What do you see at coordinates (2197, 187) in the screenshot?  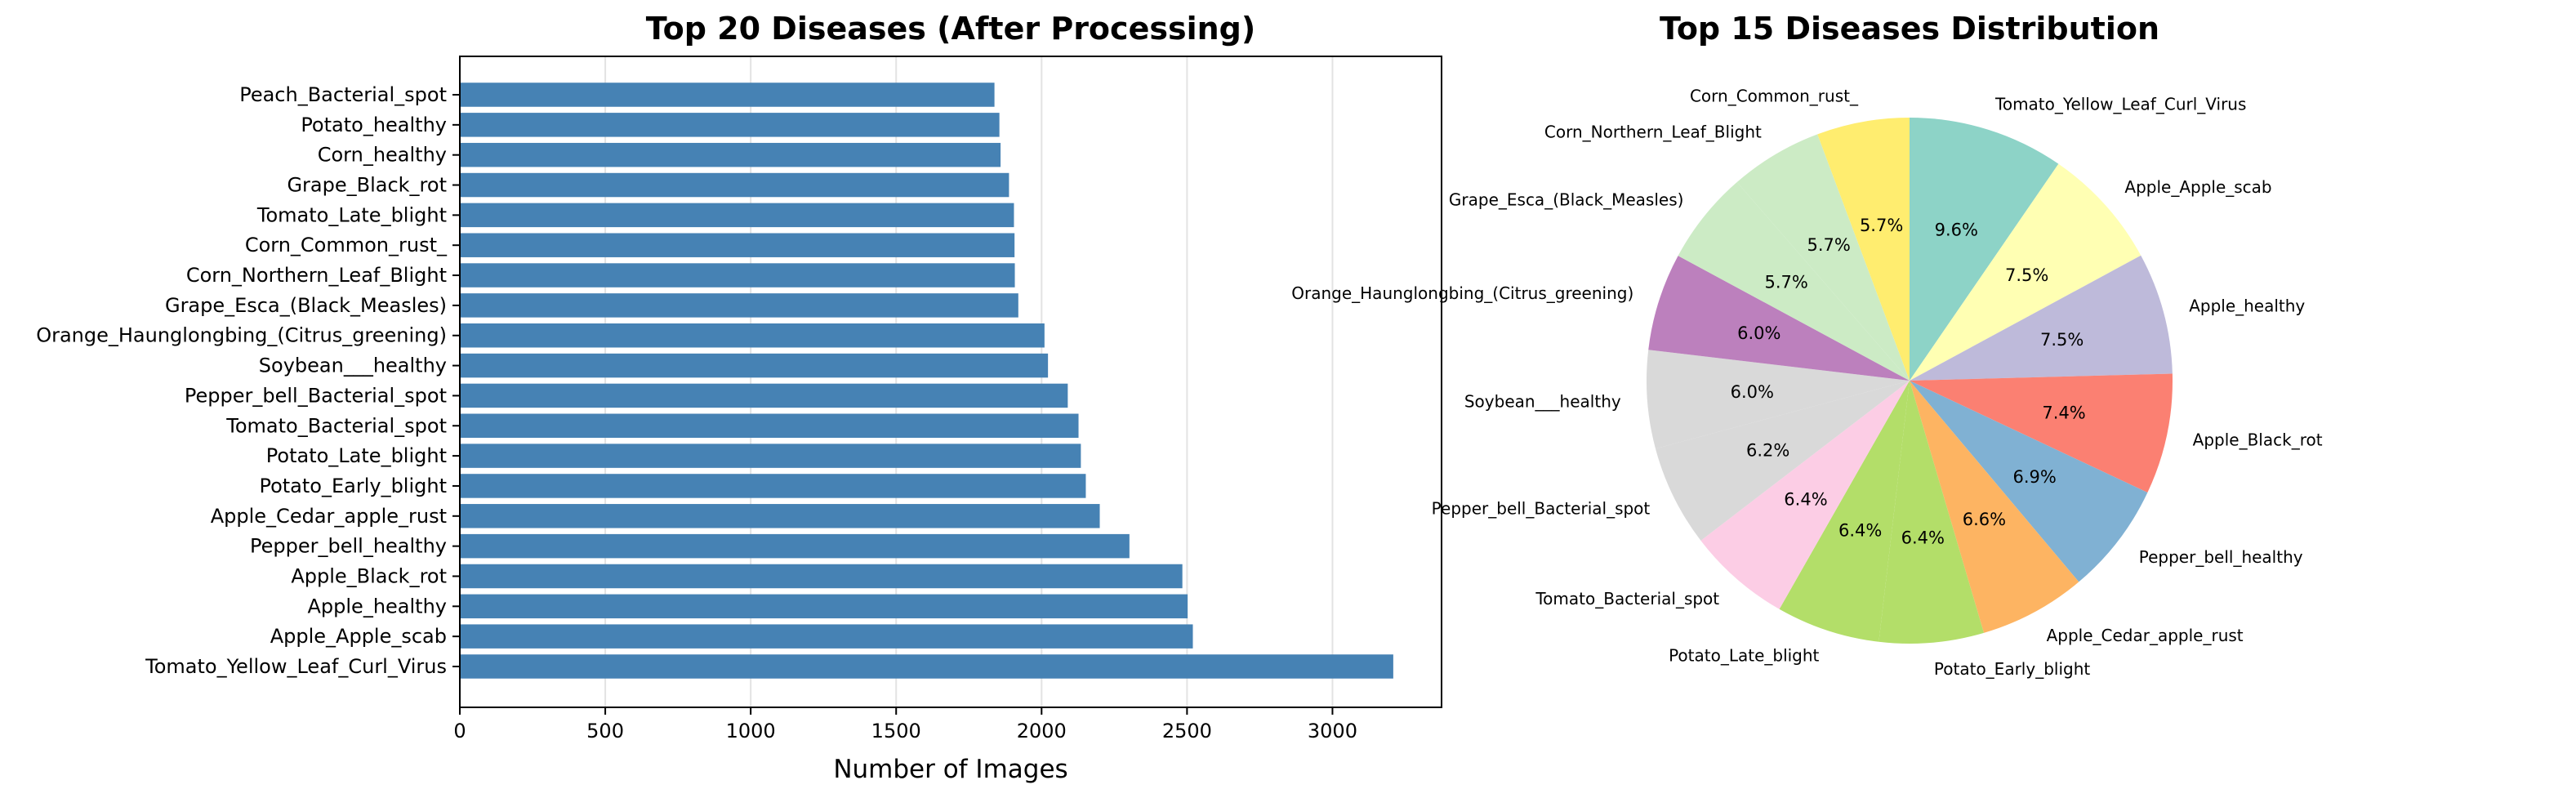 I see `pie-category-label: Apple_Apple_scab` at bounding box center [2197, 187].